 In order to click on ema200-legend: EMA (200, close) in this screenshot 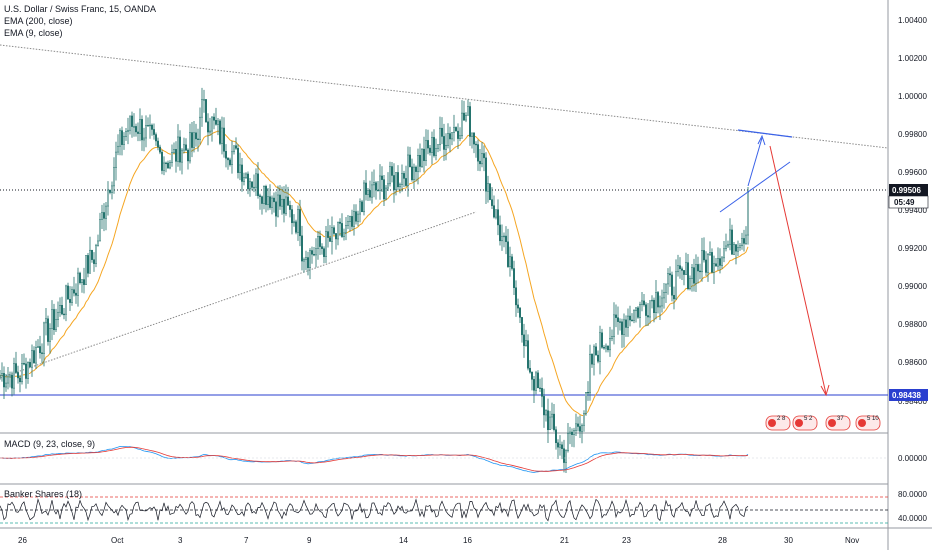, I will do `click(38, 21)`.